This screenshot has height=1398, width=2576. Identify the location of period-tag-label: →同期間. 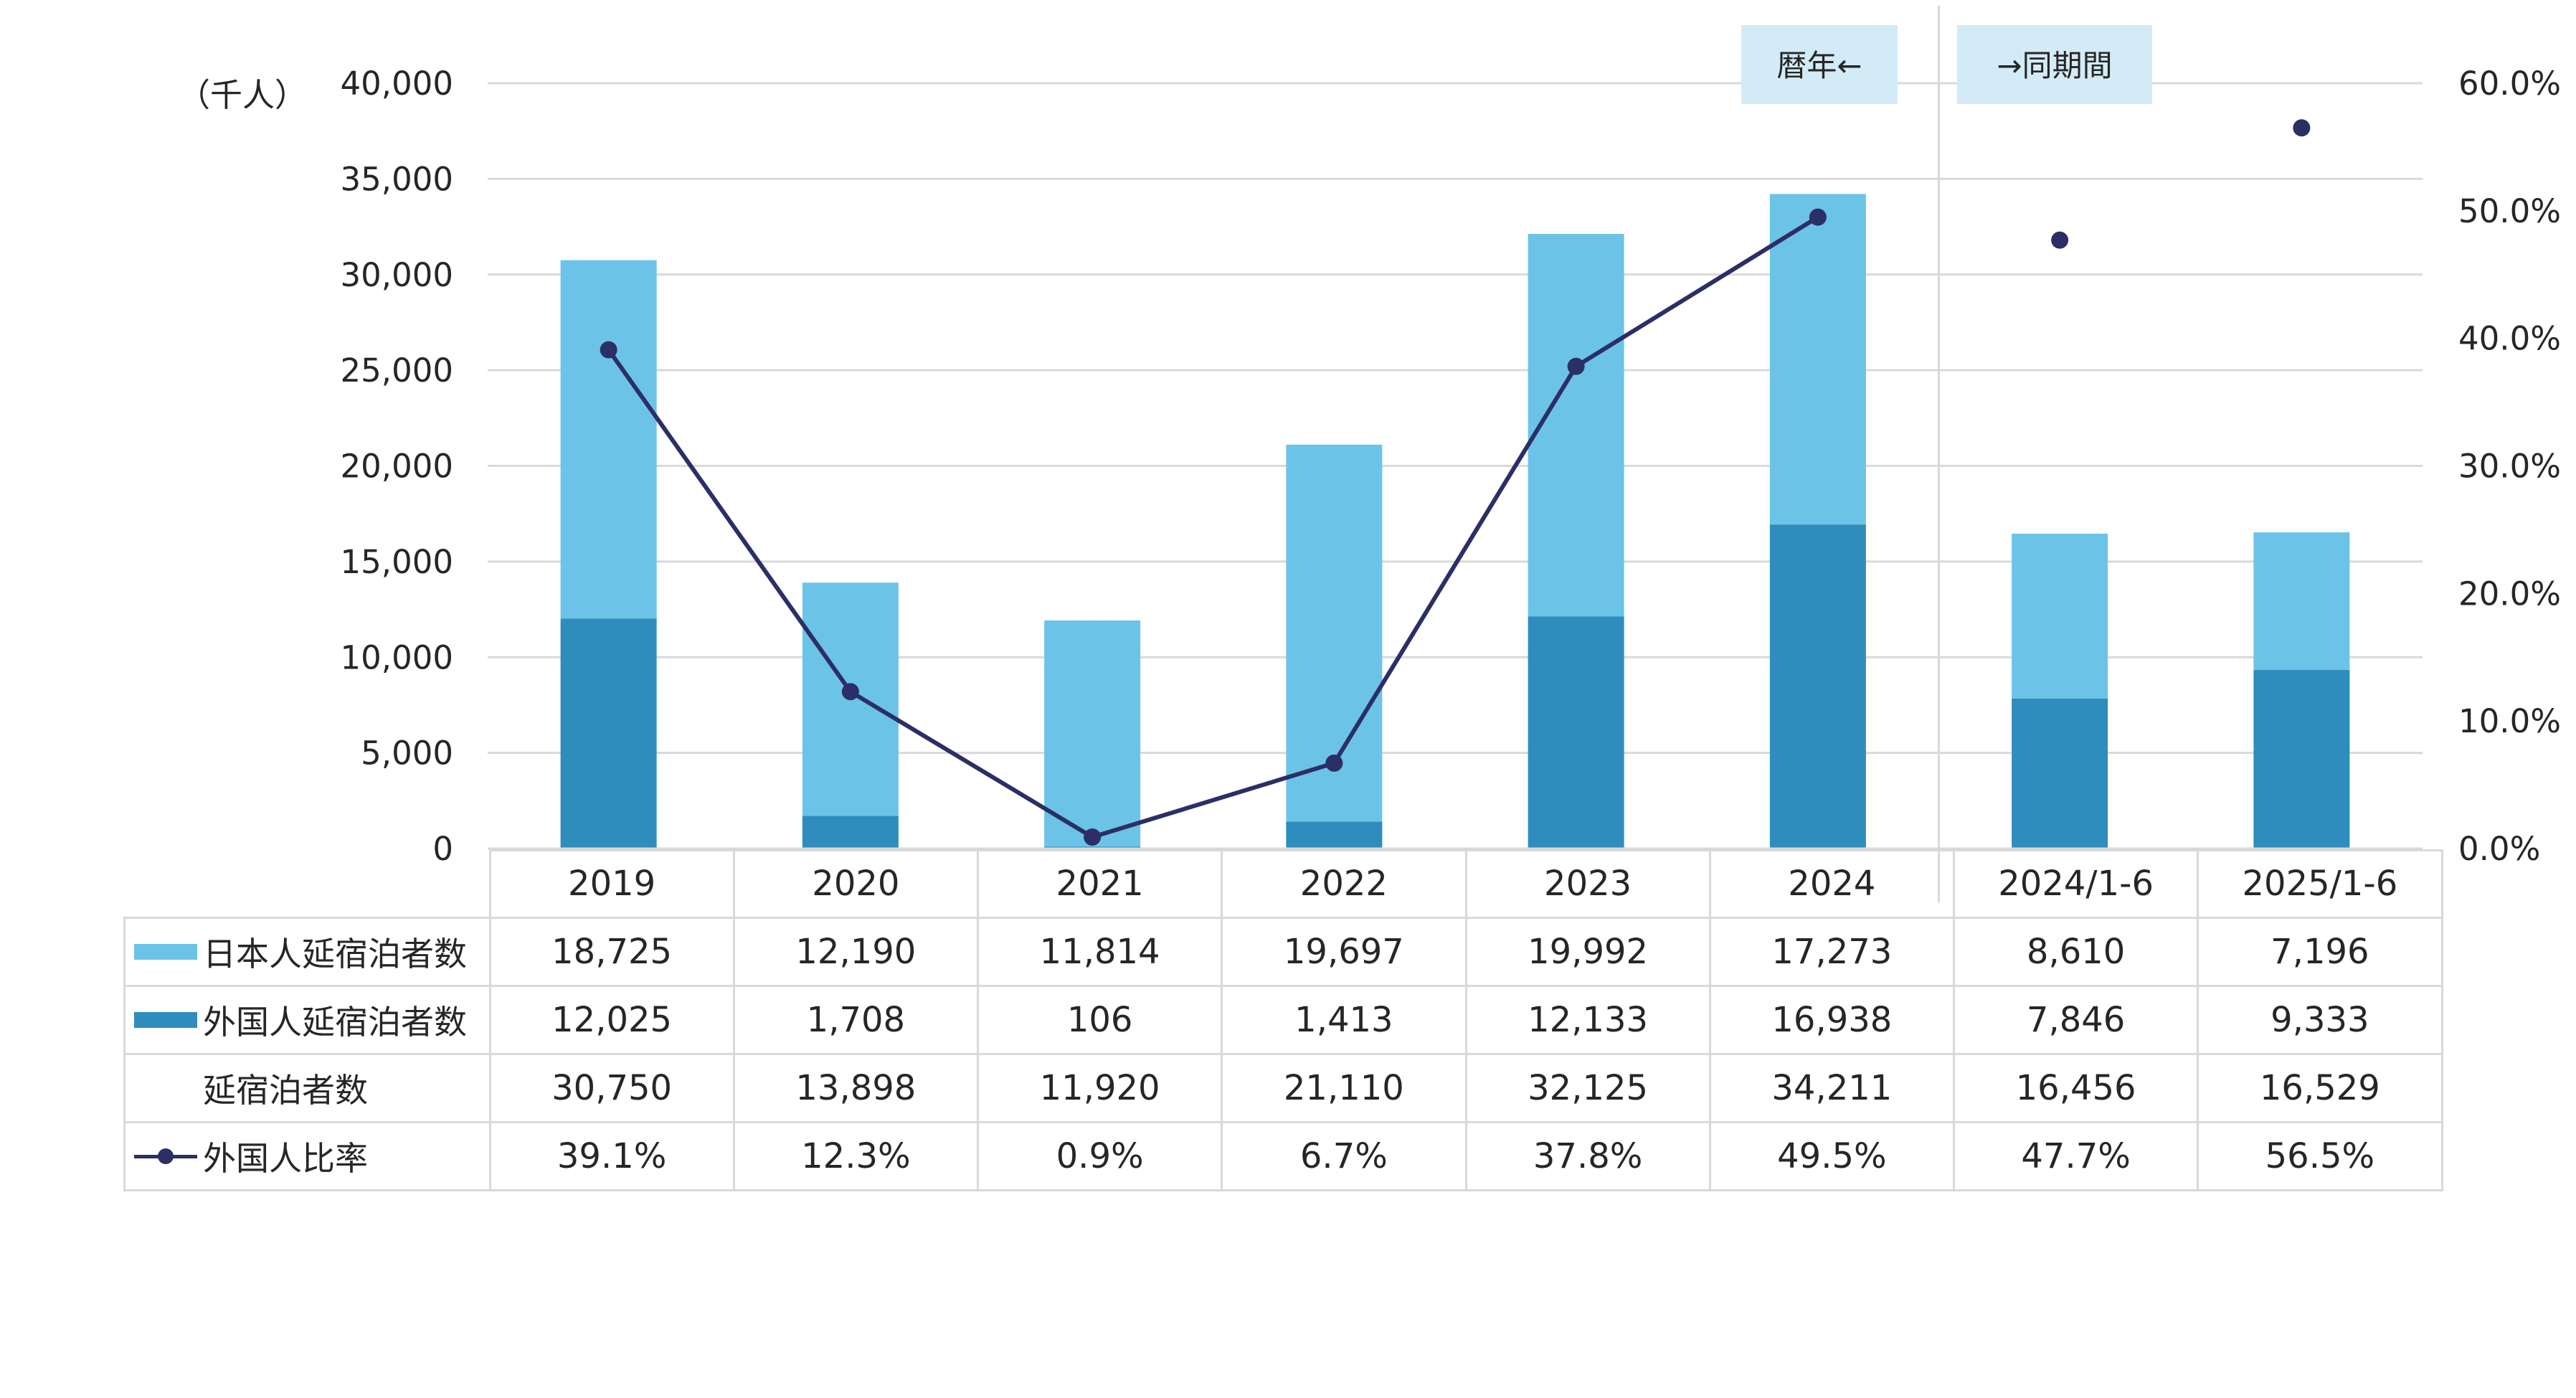
(2054, 65).